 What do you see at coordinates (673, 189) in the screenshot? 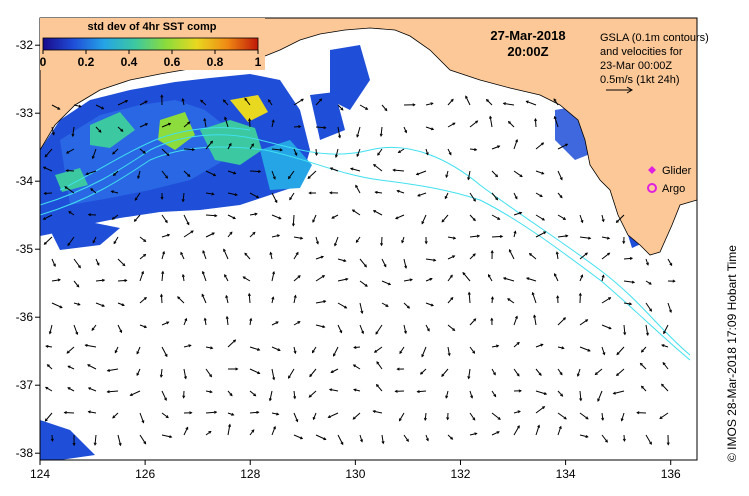
I see `legend-argo-label: Argo` at bounding box center [673, 189].